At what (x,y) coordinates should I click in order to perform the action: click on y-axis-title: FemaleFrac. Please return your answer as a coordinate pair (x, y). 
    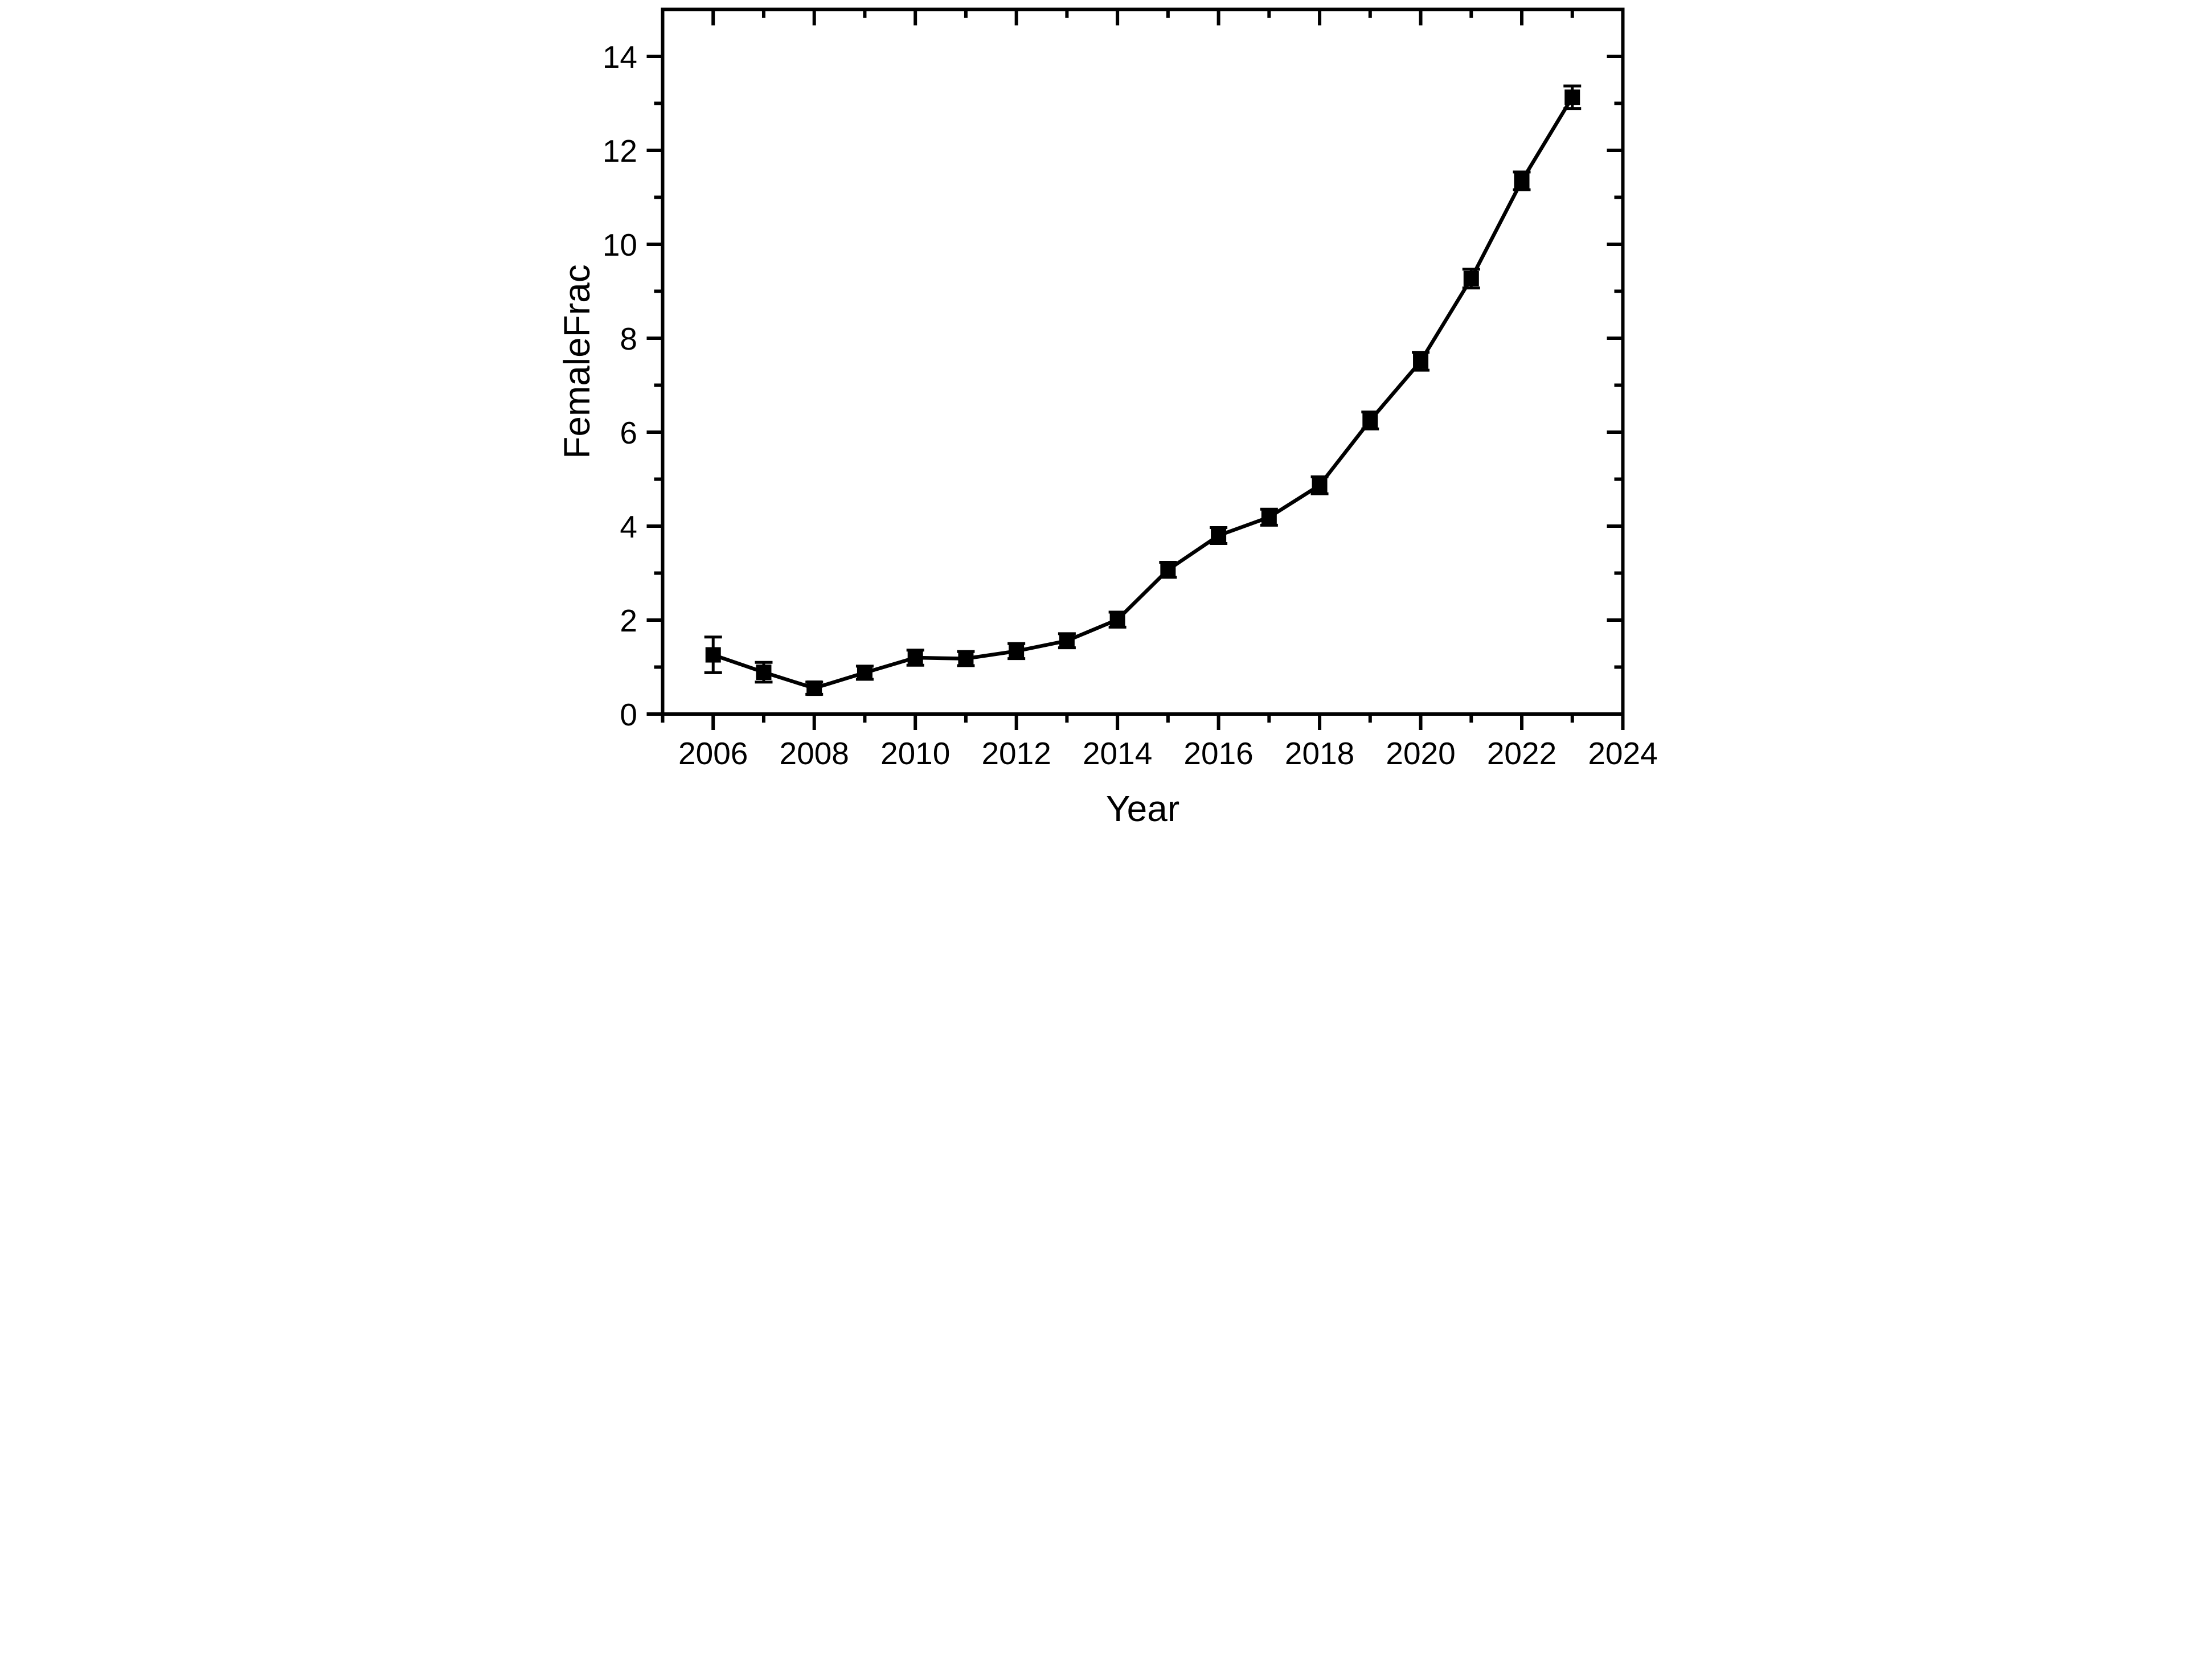
    Looking at the image, I should click on (576, 361).